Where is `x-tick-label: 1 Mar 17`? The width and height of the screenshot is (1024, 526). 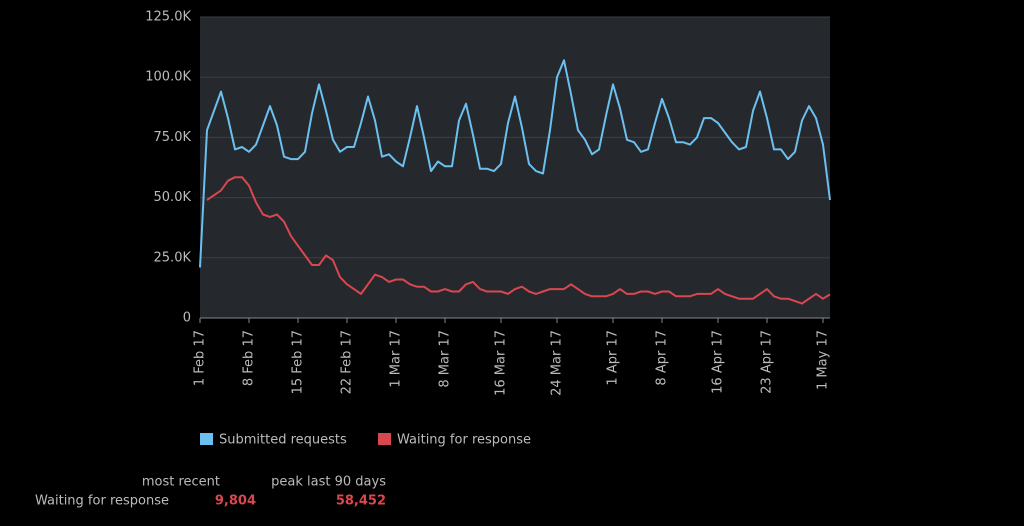
x-tick-label: 1 Mar 17 is located at coordinates (396, 359).